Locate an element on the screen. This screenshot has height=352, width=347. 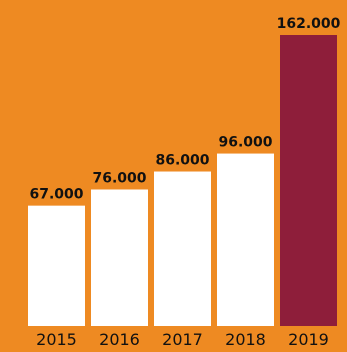
category-label-2017: 2017 is located at coordinates (182, 339).